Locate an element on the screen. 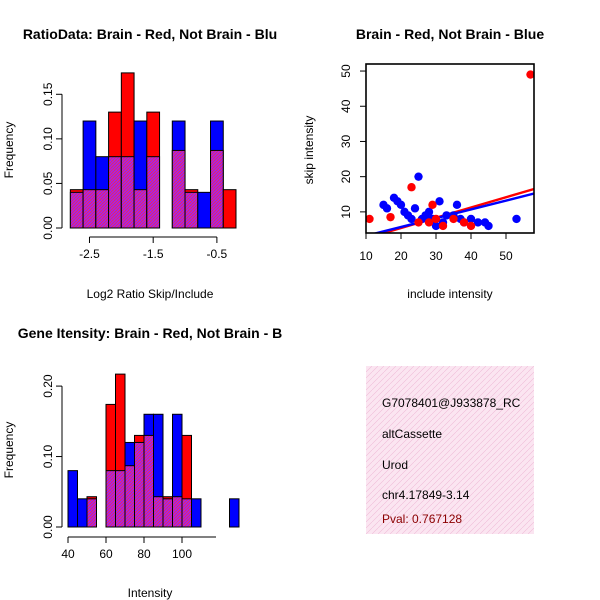 The height and width of the screenshot is (600, 600). ratio-hist-x-tick-label: -0.5 is located at coordinates (217, 254).